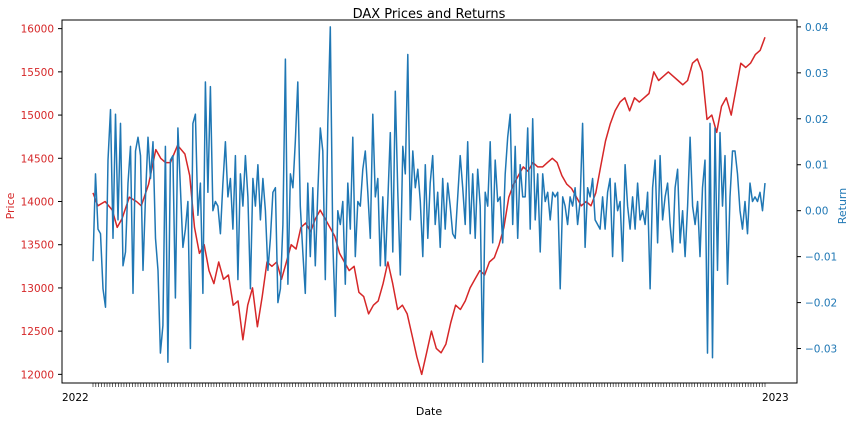  What do you see at coordinates (429, 14) in the screenshot?
I see `chart-title: DAX Prices and Returns` at bounding box center [429, 14].